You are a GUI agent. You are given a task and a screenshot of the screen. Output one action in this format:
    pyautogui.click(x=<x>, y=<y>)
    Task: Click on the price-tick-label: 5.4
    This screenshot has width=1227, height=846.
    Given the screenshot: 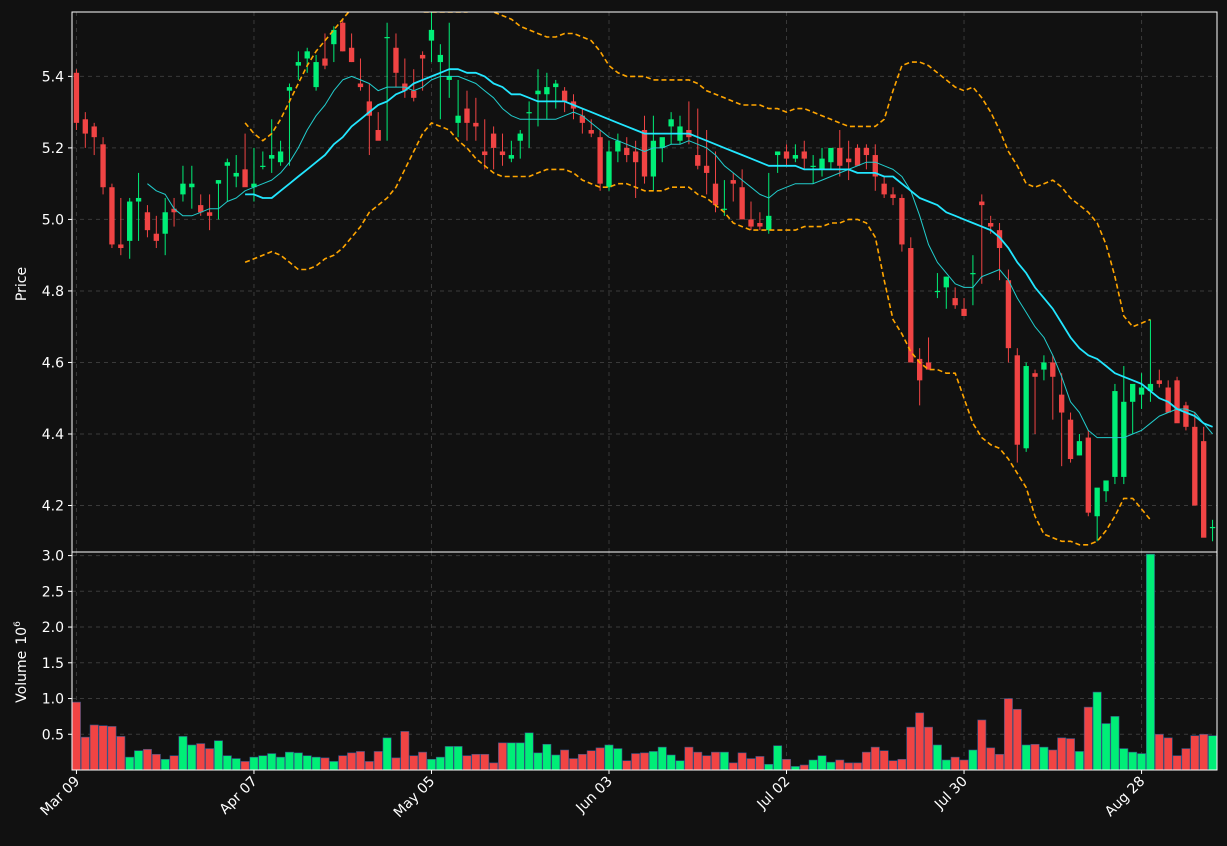 What is the action you would take?
    pyautogui.click(x=53, y=77)
    